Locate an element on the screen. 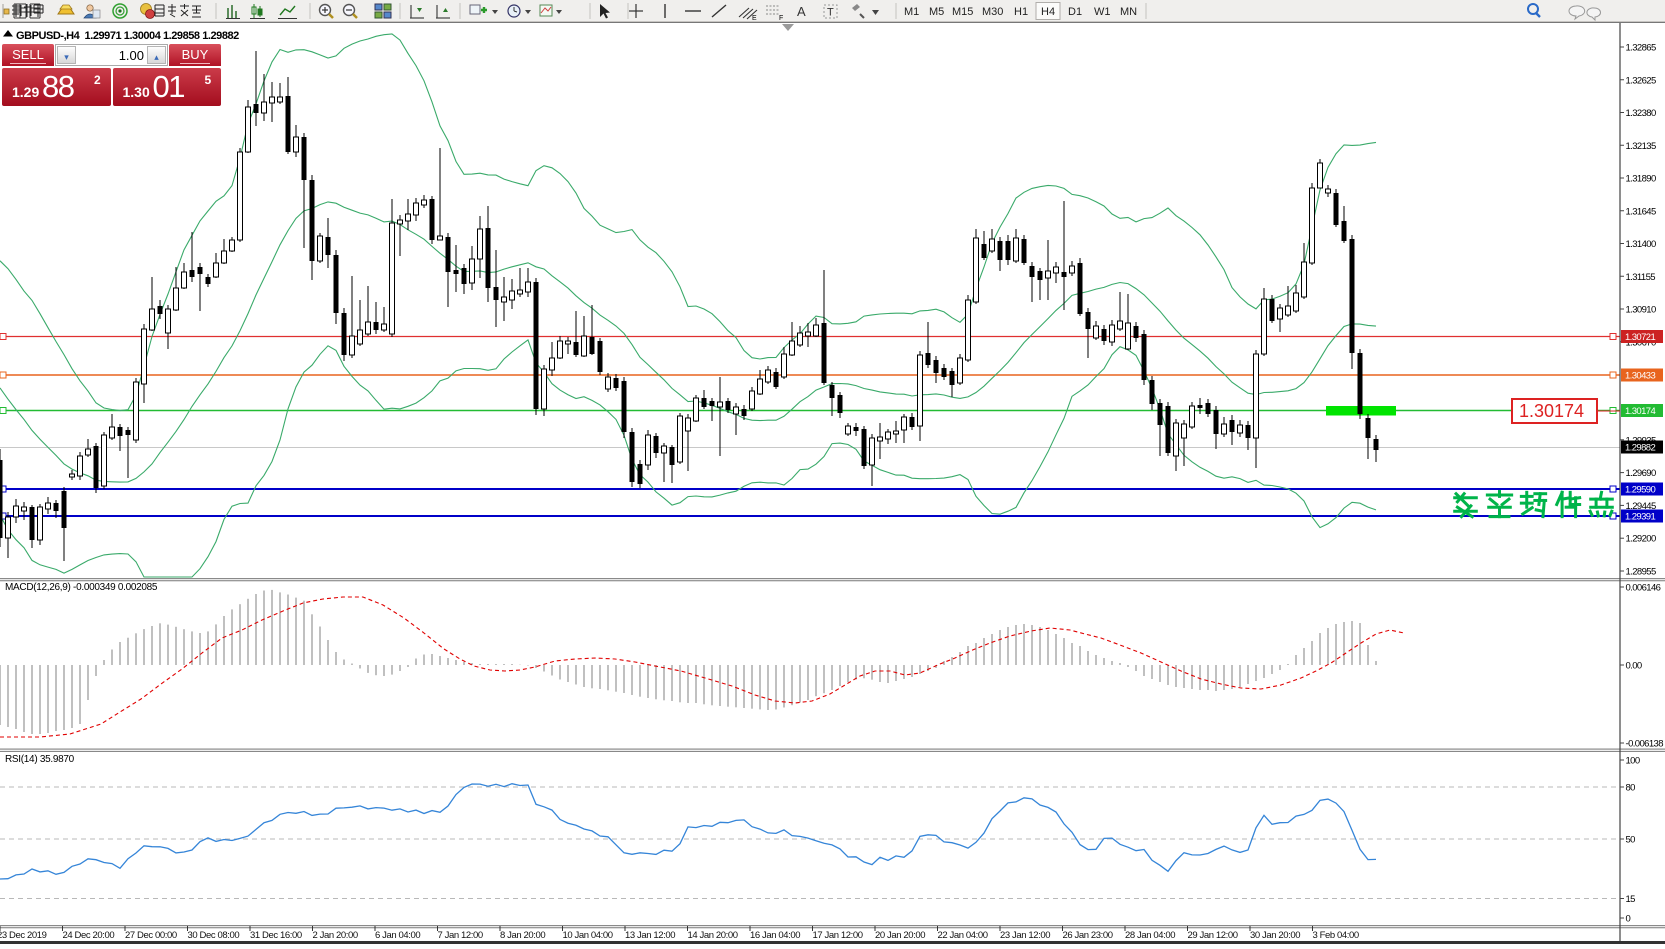  svg-text: 17 Jan 12:00 is located at coordinates (838, 935).